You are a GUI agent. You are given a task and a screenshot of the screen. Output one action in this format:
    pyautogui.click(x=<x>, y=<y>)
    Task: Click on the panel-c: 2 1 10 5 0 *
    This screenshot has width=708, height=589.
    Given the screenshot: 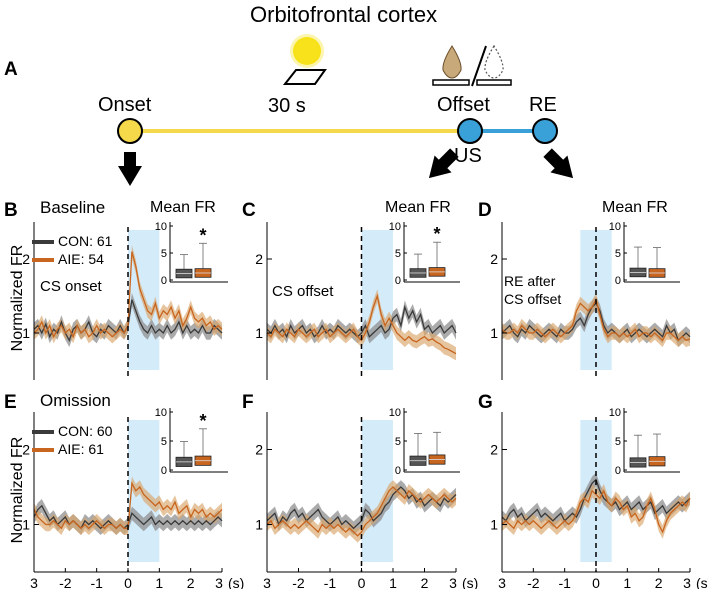 What is the action you would take?
    pyautogui.click(x=357, y=300)
    